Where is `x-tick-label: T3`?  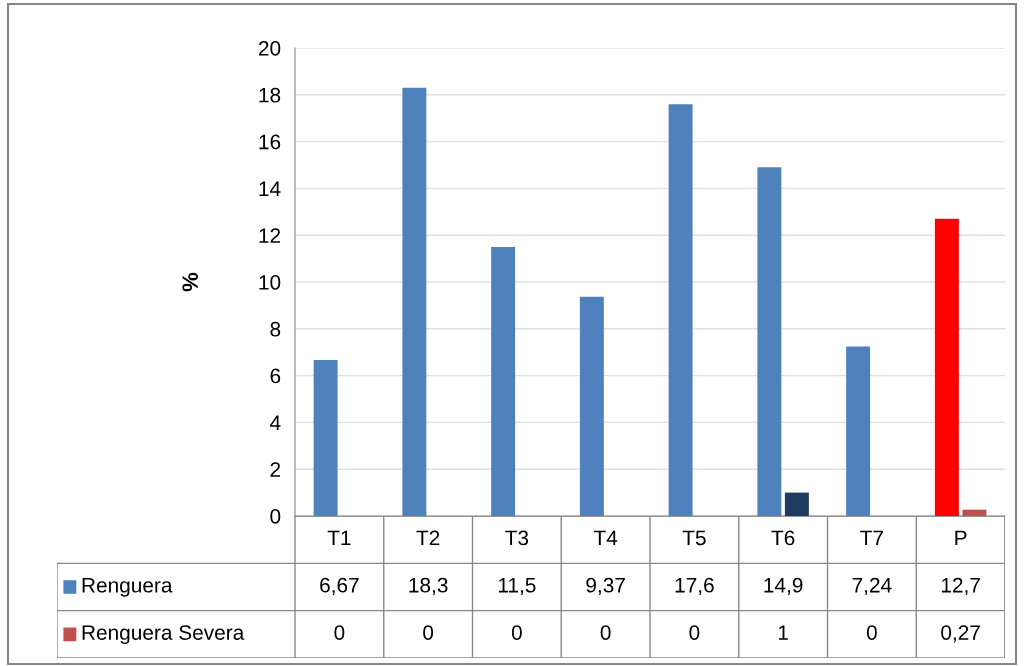
x-tick-label: T3 is located at coordinates (517, 538).